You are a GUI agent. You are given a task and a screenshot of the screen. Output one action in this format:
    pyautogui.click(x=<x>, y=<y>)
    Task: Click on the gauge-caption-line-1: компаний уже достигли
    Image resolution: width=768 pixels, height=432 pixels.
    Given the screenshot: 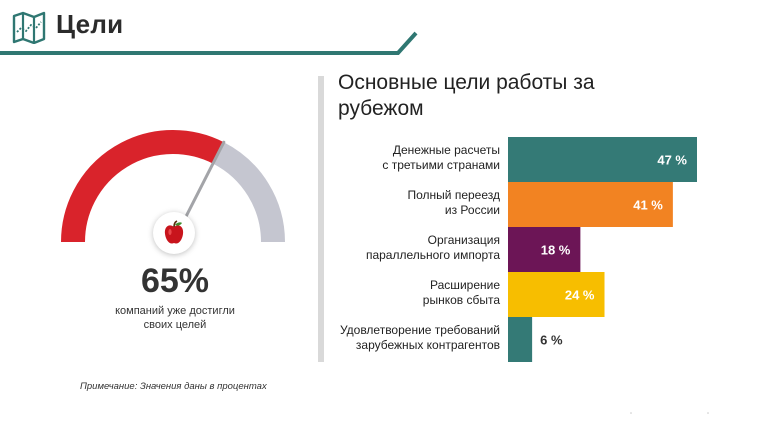 What is the action you would take?
    pyautogui.click(x=175, y=311)
    